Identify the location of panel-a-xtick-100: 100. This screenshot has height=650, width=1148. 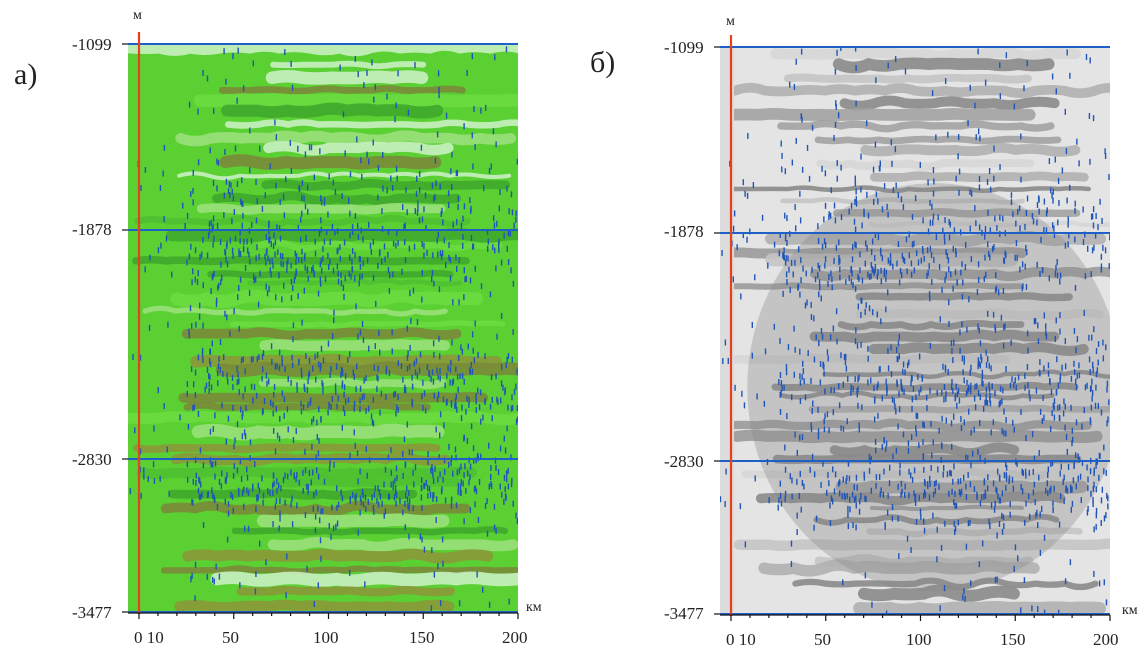
(326, 637).